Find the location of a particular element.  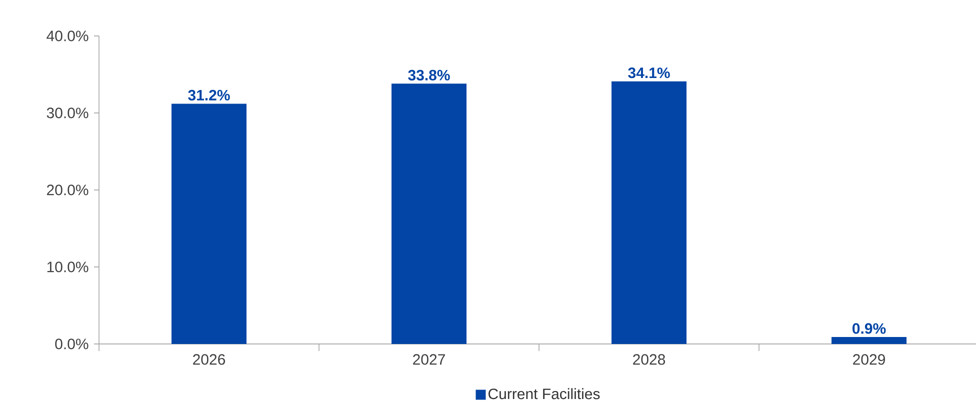

x-tick-label: 2029 is located at coordinates (869, 359).